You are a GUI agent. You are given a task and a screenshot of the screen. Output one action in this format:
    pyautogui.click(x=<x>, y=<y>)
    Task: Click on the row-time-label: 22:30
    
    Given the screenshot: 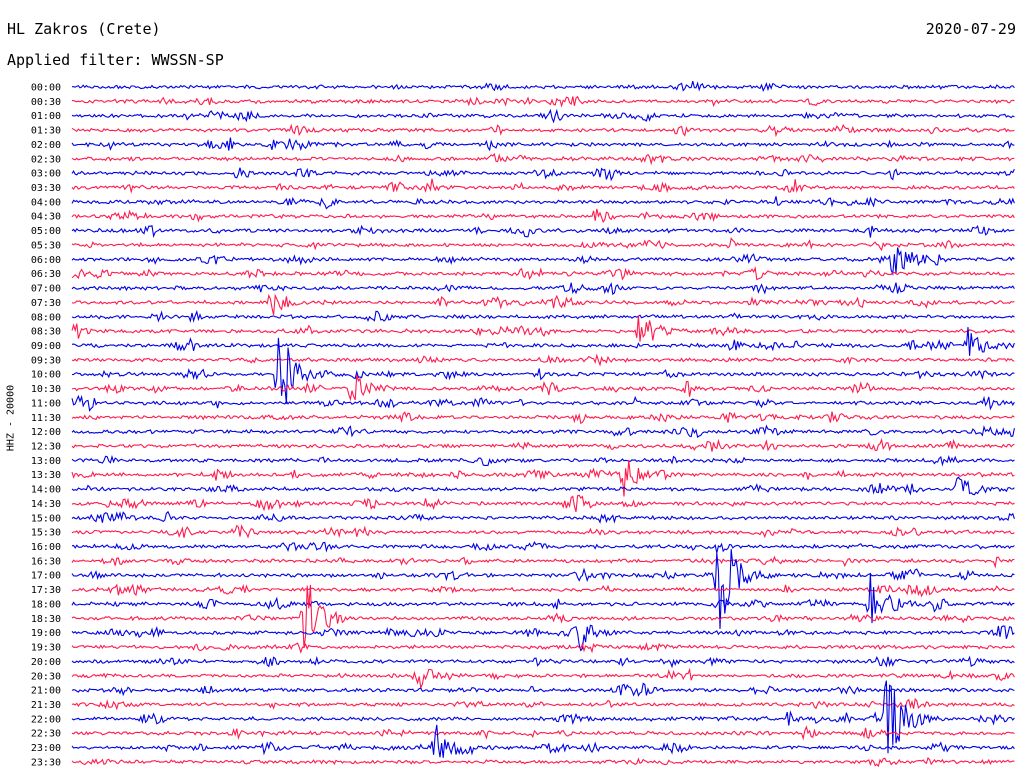 What is the action you would take?
    pyautogui.click(x=46, y=734)
    